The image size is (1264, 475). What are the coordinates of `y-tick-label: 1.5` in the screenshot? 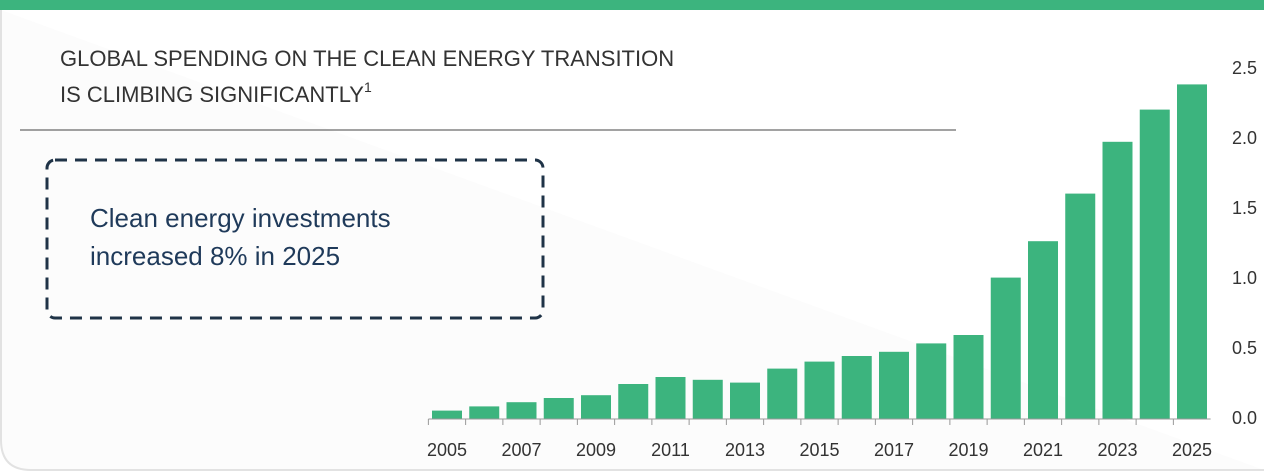 It's located at (1244, 208).